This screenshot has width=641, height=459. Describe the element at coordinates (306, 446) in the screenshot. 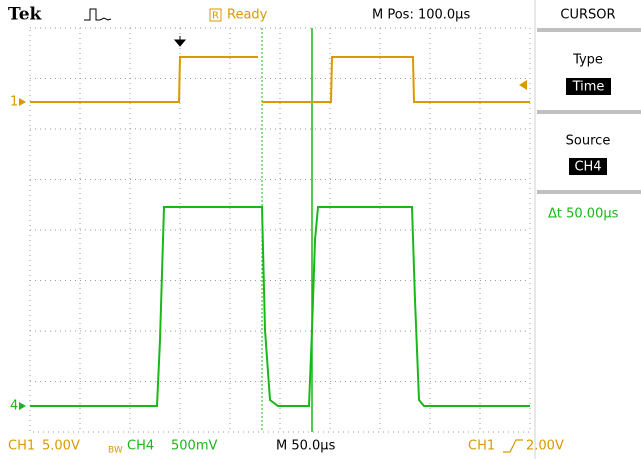

I see `timebase: M 50.0µs` at that location.